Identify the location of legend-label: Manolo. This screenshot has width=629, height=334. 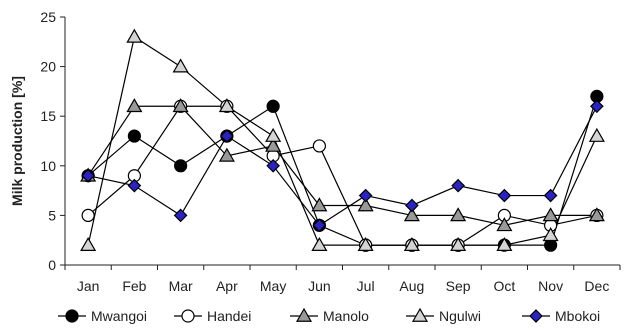
(346, 316).